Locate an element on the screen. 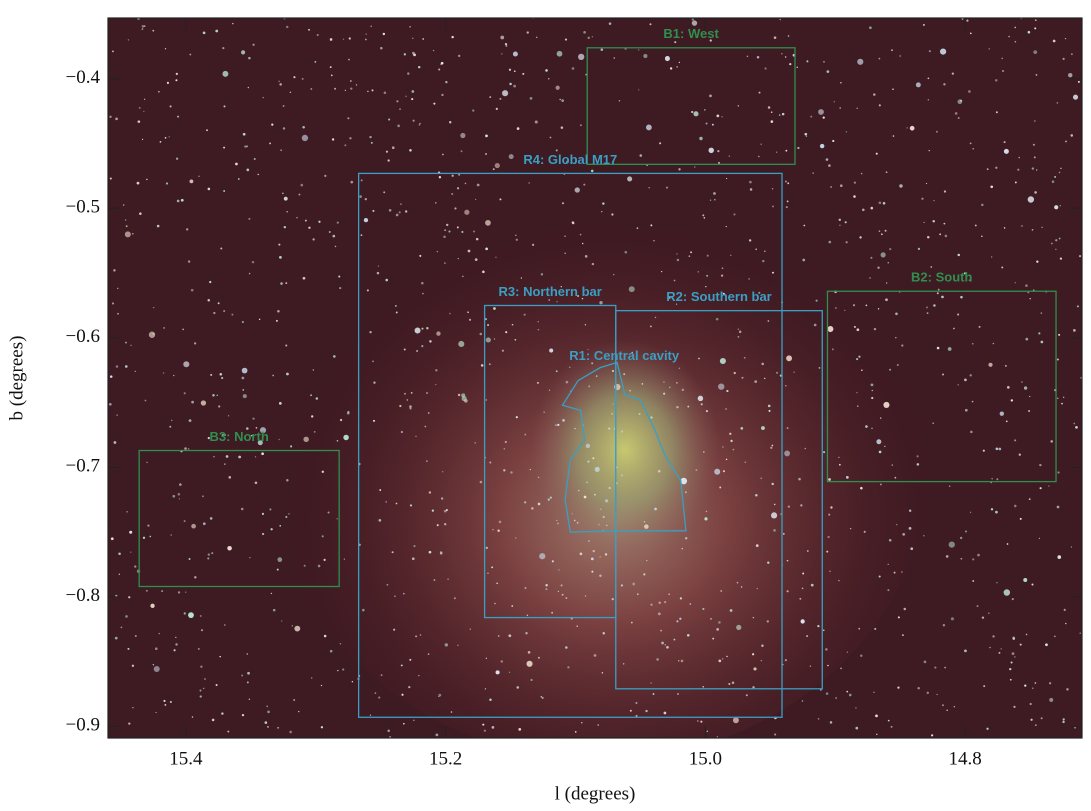  y-tick-label: −0.9 is located at coordinates (83, 725).